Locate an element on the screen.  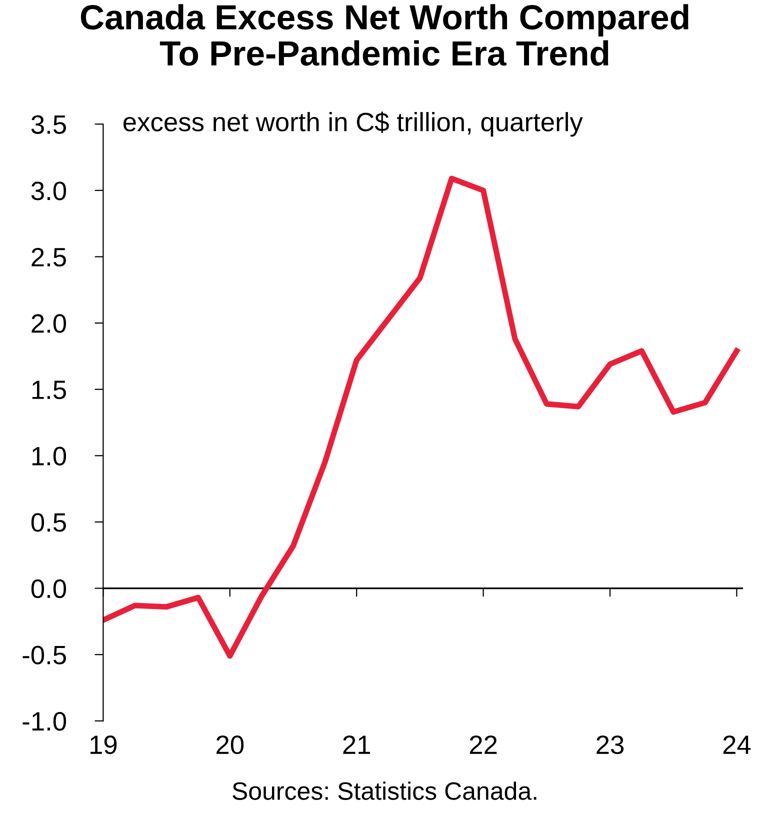
y-axis-title: excess net worth in C$ trillion, quarterly is located at coordinates (353, 124).